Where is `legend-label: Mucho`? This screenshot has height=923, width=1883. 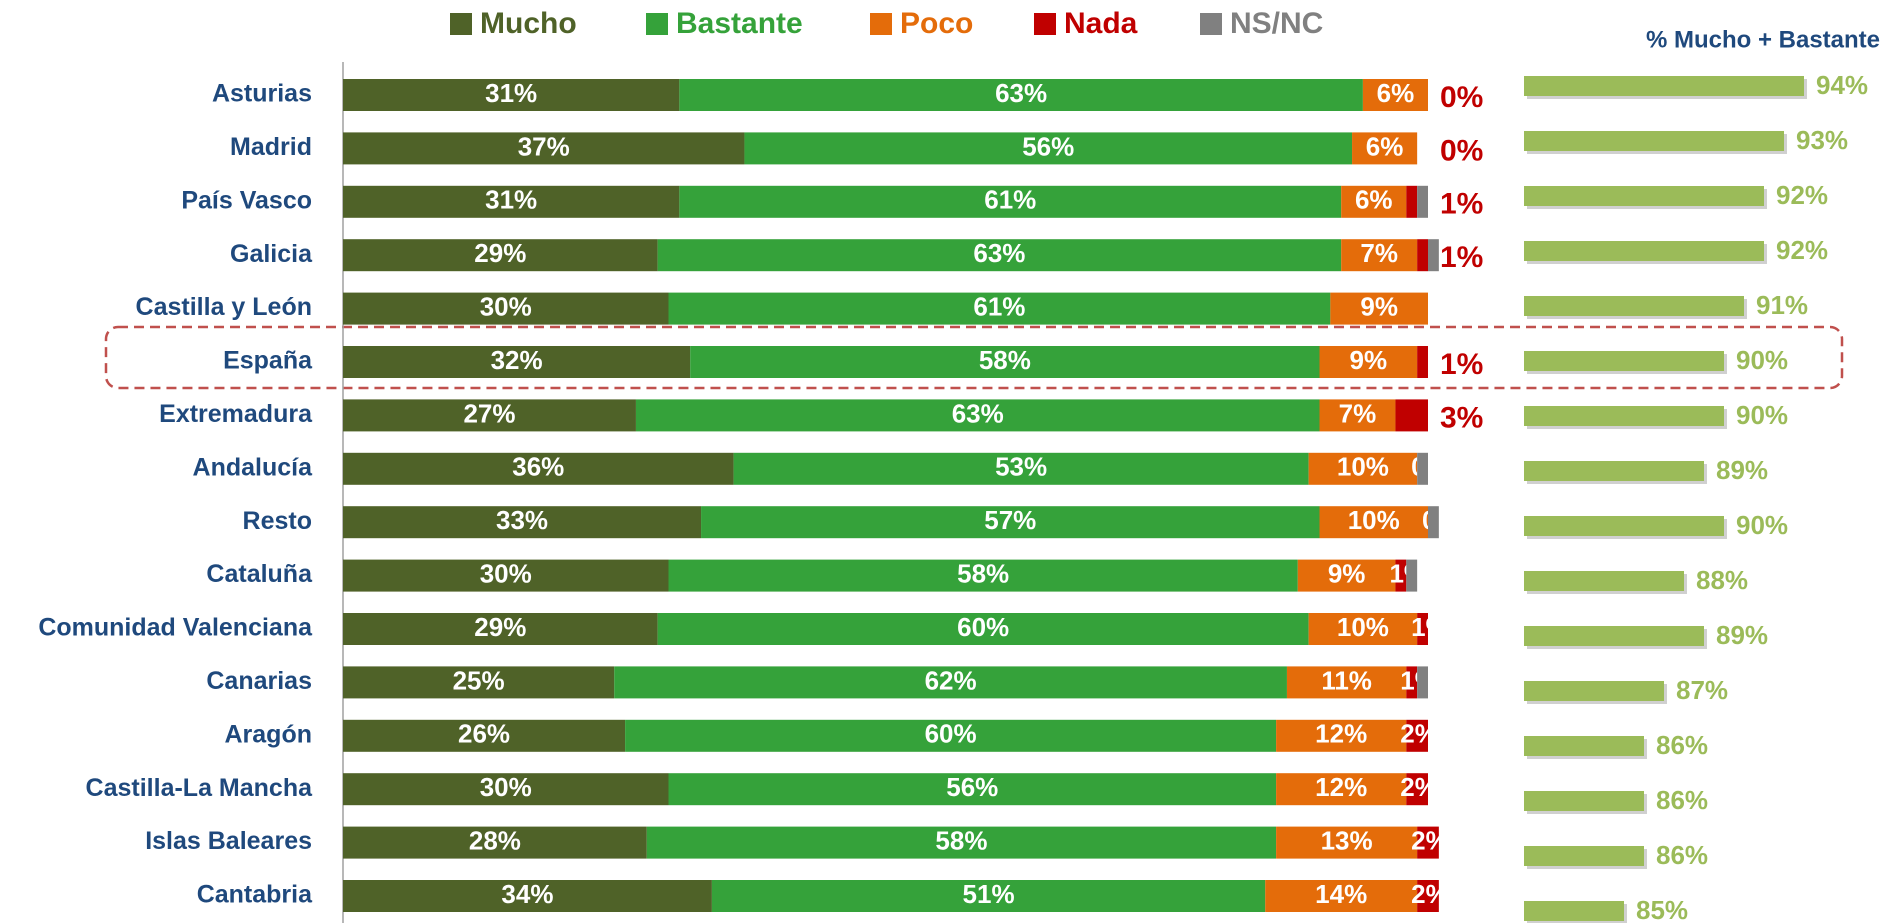
legend-label: Mucho is located at coordinates (528, 23).